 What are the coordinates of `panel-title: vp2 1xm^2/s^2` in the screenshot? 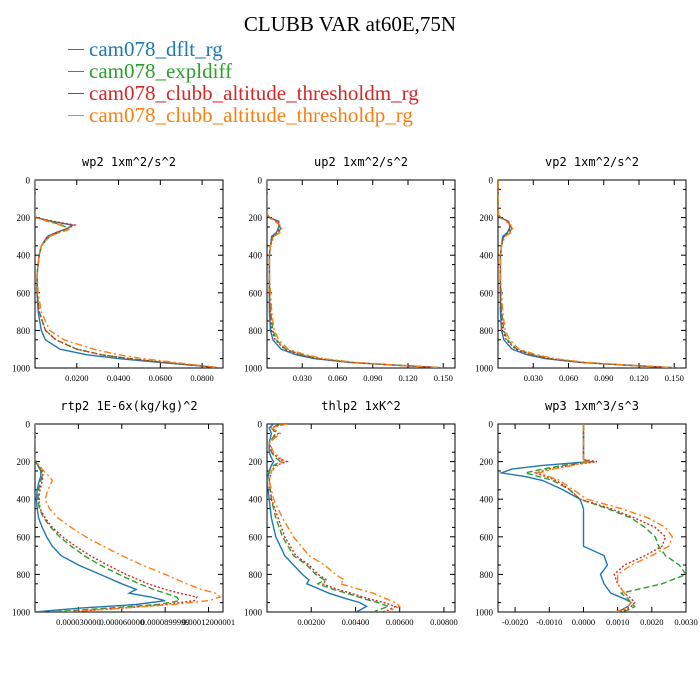 It's located at (592, 162).